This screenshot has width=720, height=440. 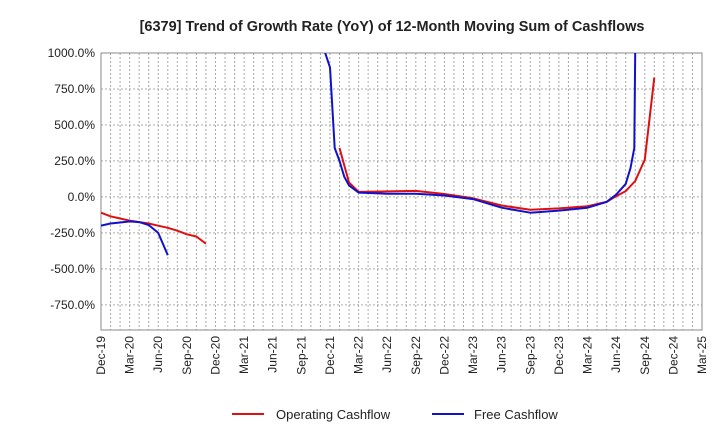 I want to click on y-tick-label: -500.0%, so click(x=72, y=269).